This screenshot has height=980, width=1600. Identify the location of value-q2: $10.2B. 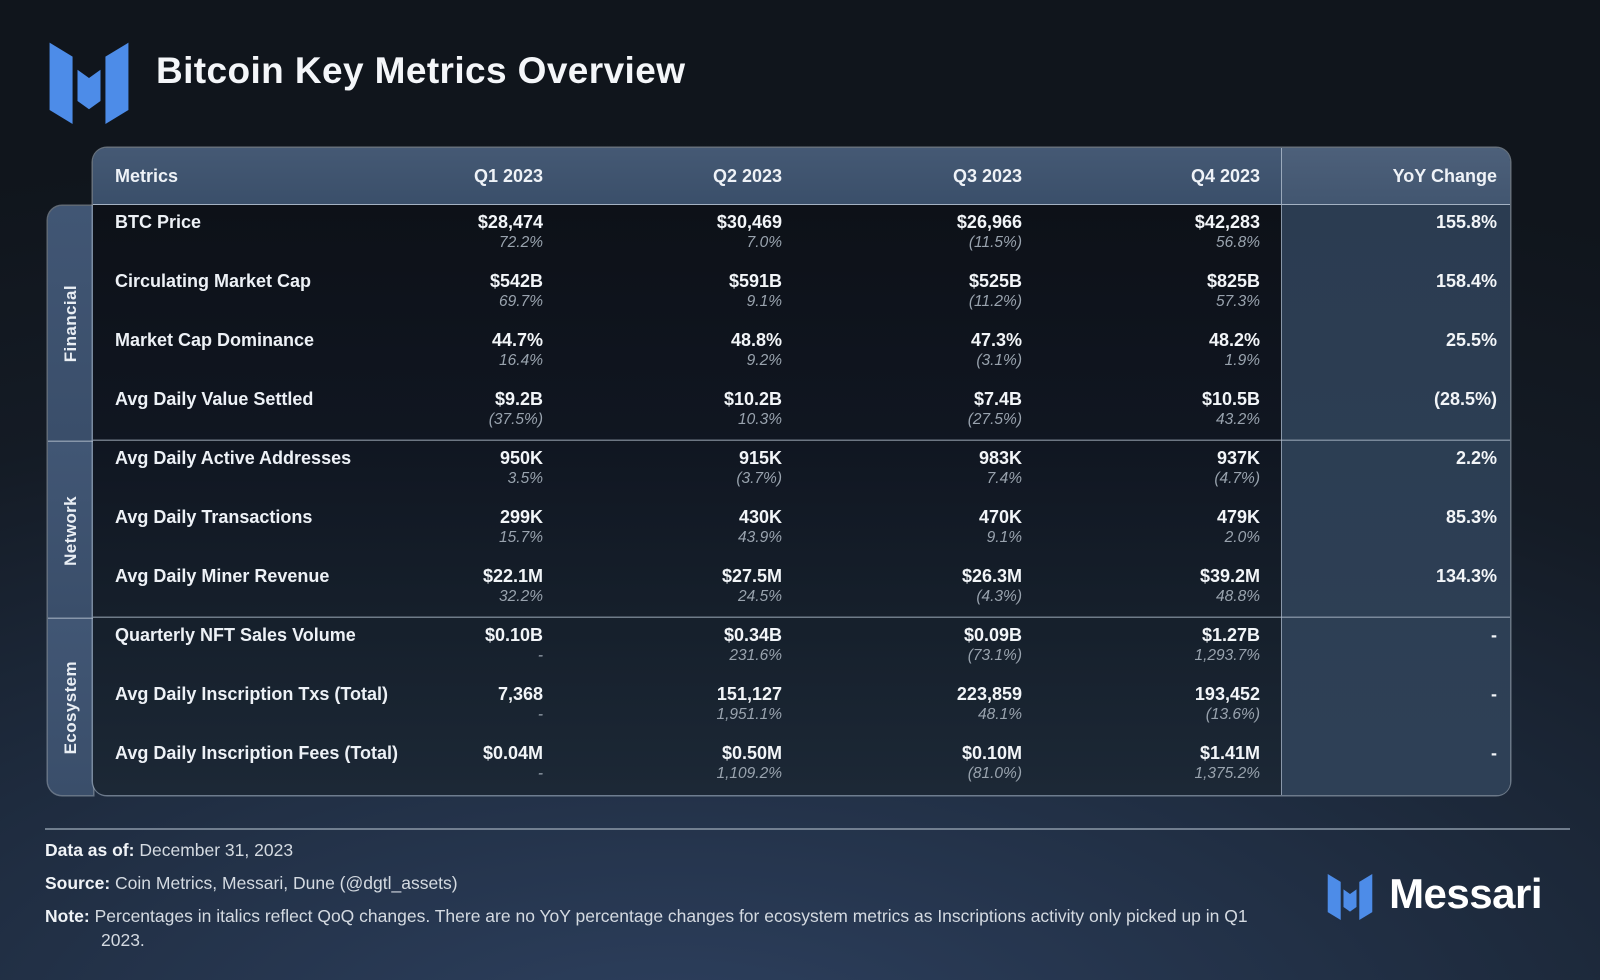
(752, 399).